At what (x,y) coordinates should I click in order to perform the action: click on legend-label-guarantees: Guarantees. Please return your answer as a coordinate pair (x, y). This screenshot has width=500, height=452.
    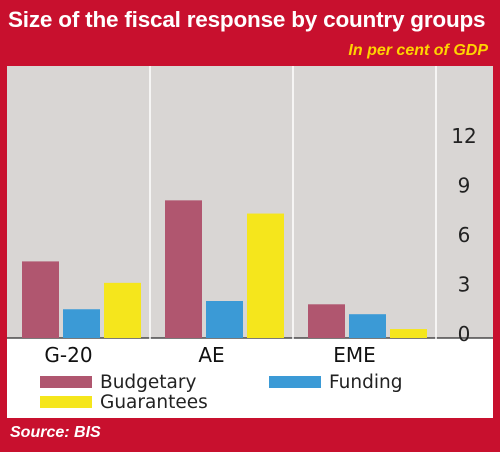
    Looking at the image, I should click on (154, 402).